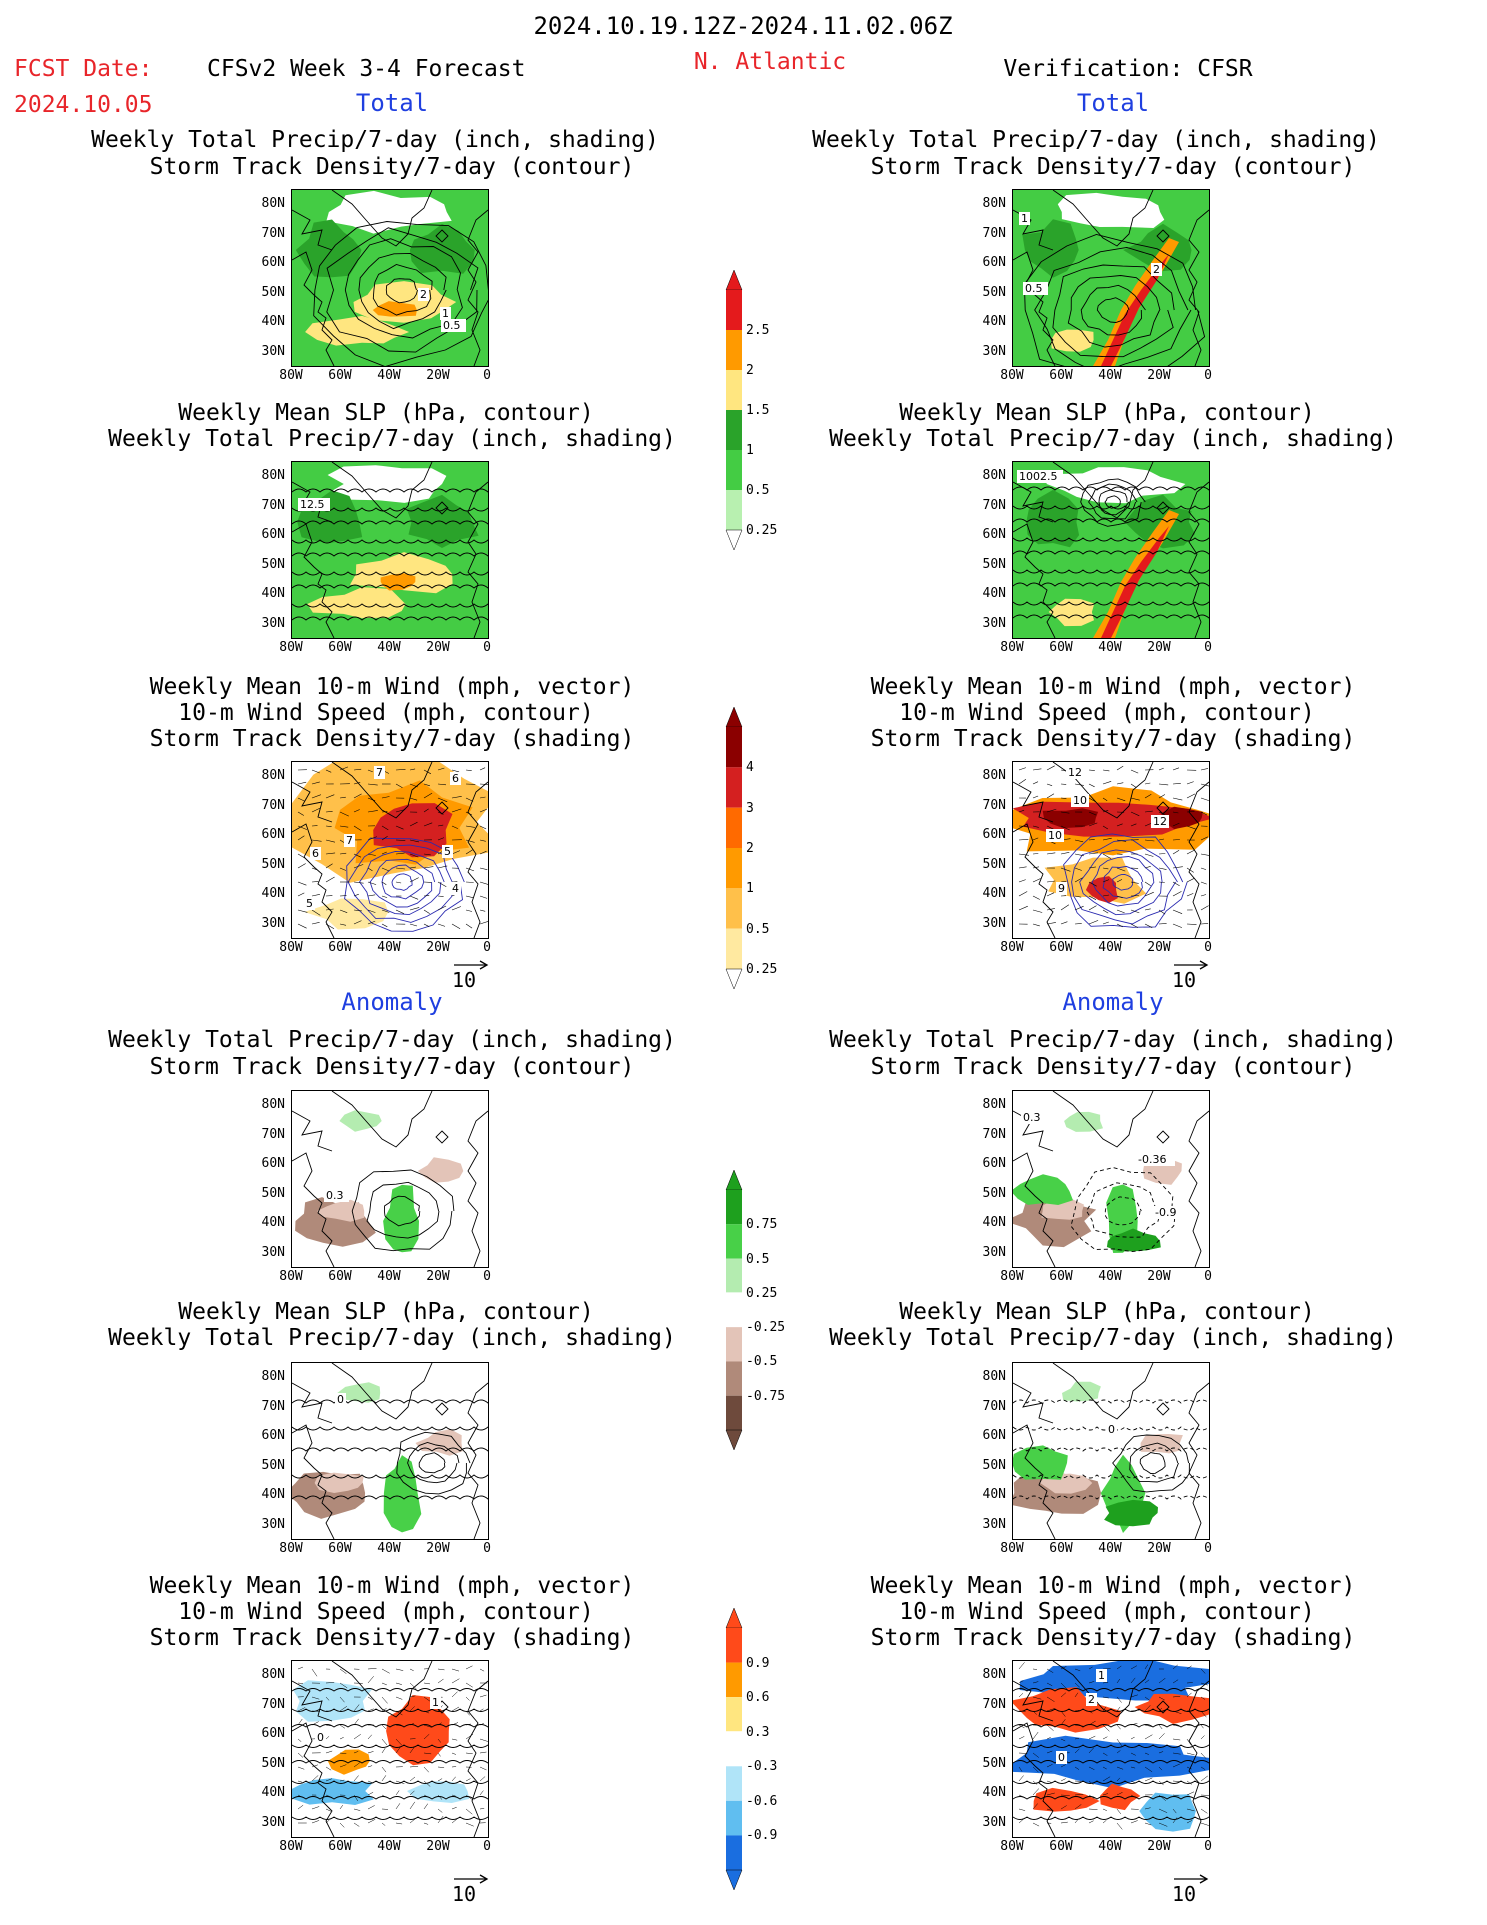 This screenshot has height=1925, width=1487. Describe the element at coordinates (1111, 1762) in the screenshot. I see `negative-storm-anomaly` at that location.